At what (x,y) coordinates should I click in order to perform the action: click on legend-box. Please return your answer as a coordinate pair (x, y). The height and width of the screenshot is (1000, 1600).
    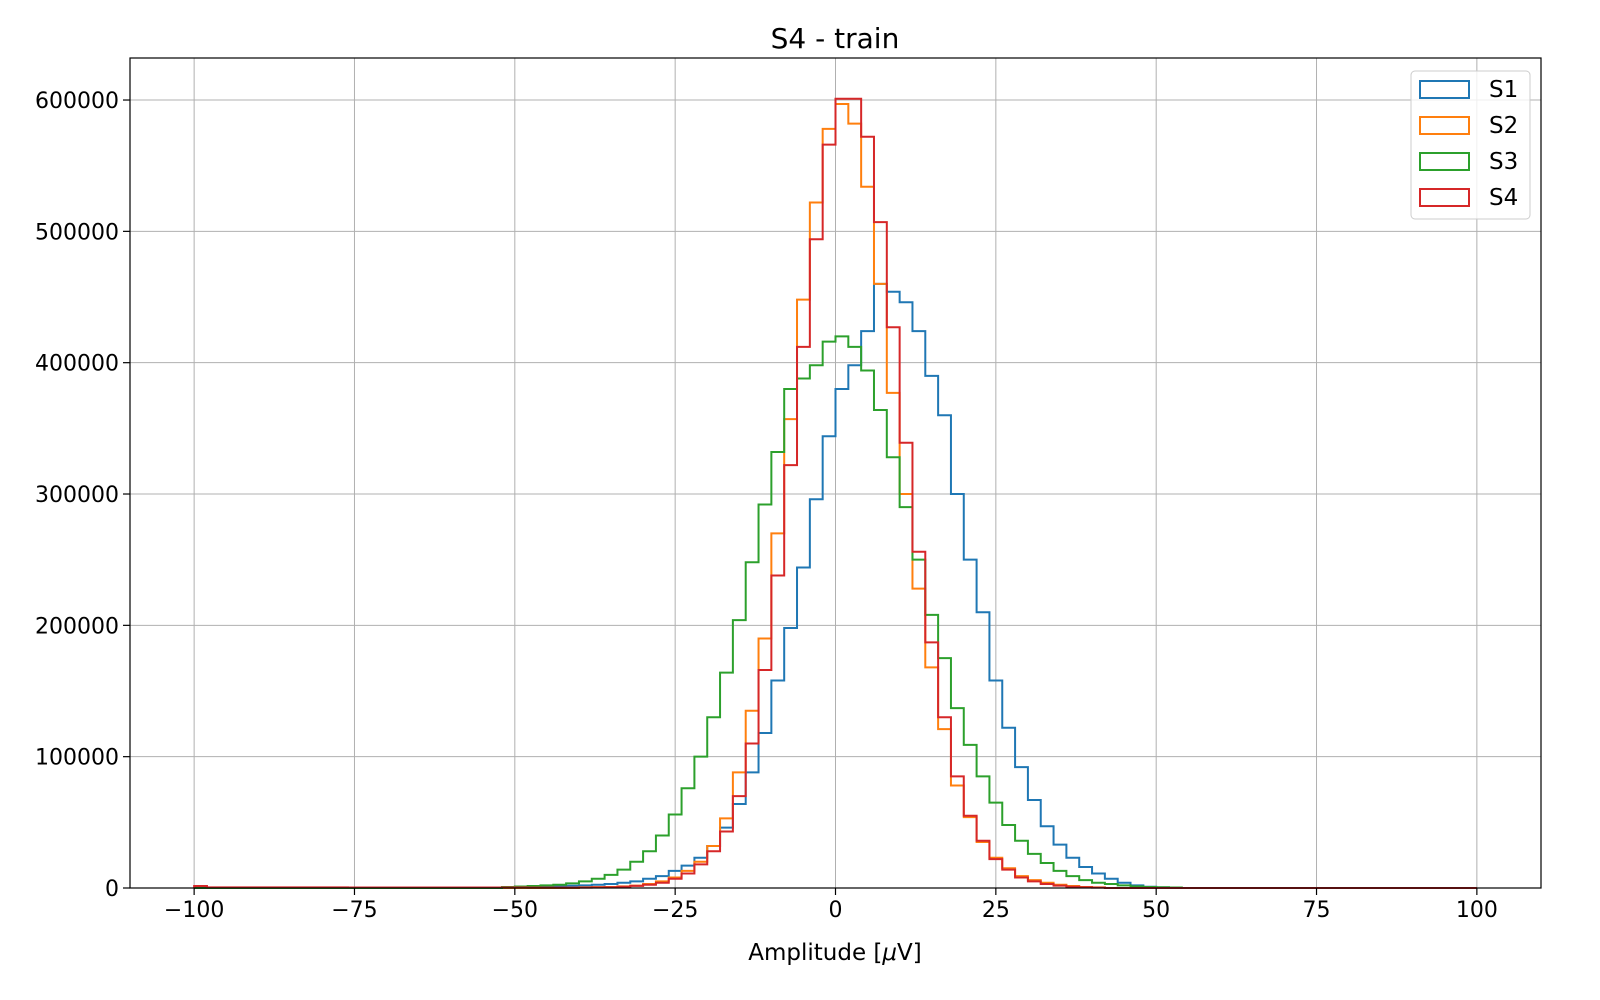
    Looking at the image, I should click on (1470, 145).